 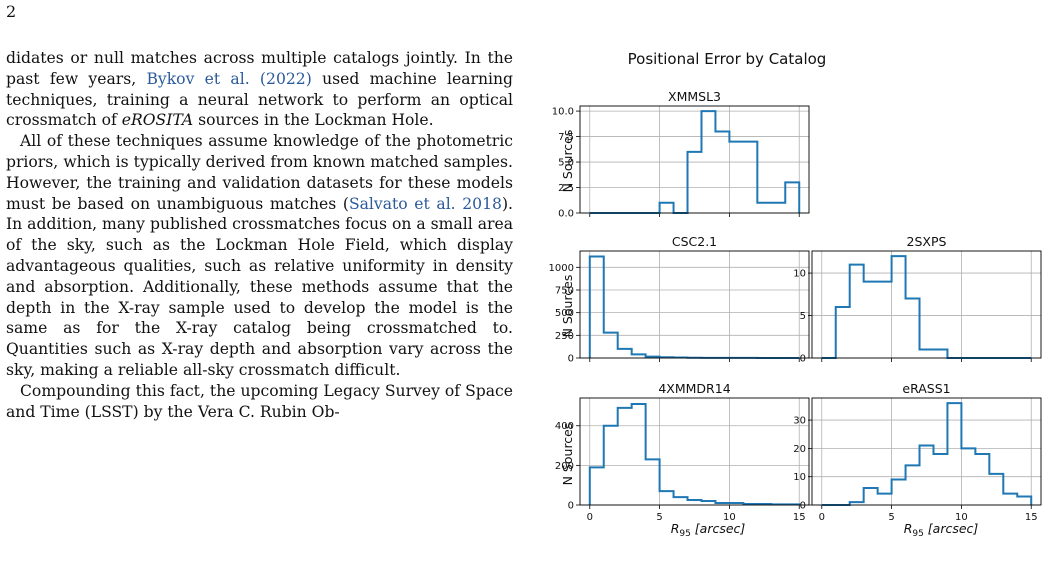 I want to click on histogram-series-2sxps, so click(x=926, y=307).